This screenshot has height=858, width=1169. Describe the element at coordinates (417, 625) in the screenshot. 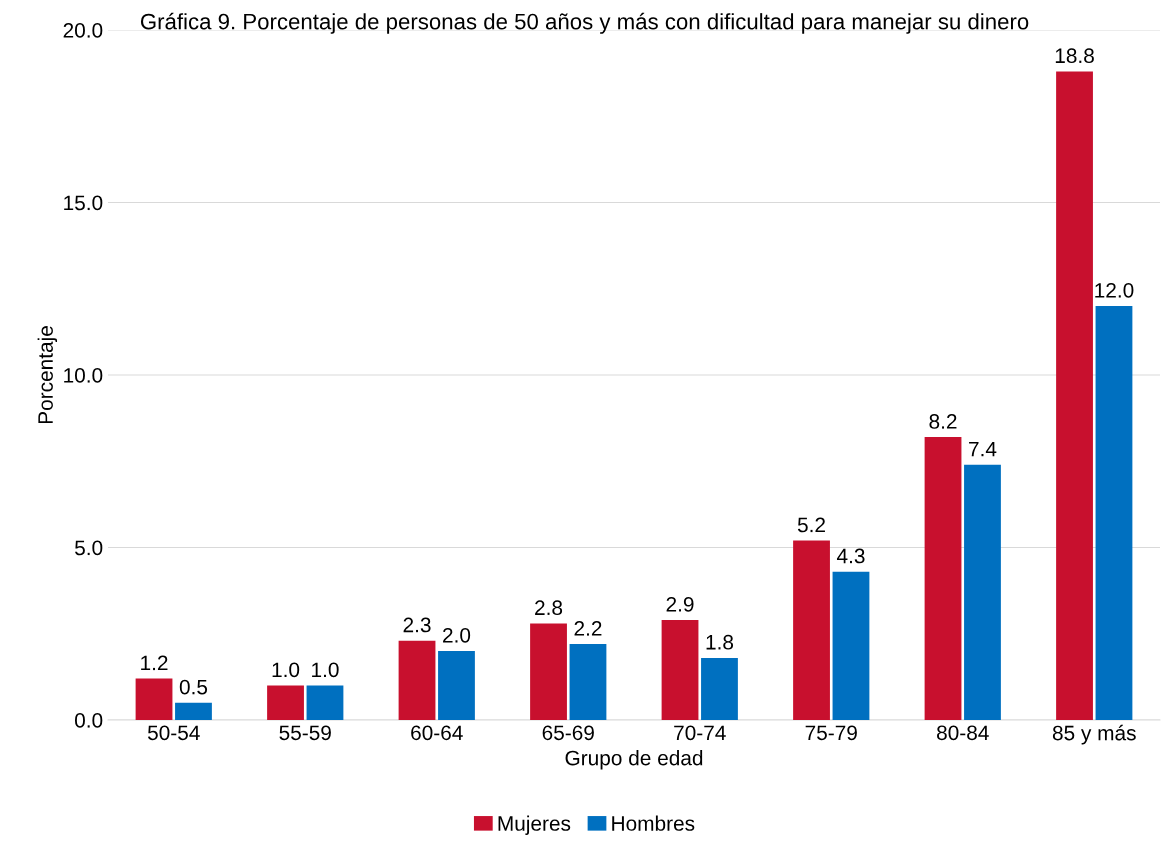

I see `data-label: 2.3` at that location.